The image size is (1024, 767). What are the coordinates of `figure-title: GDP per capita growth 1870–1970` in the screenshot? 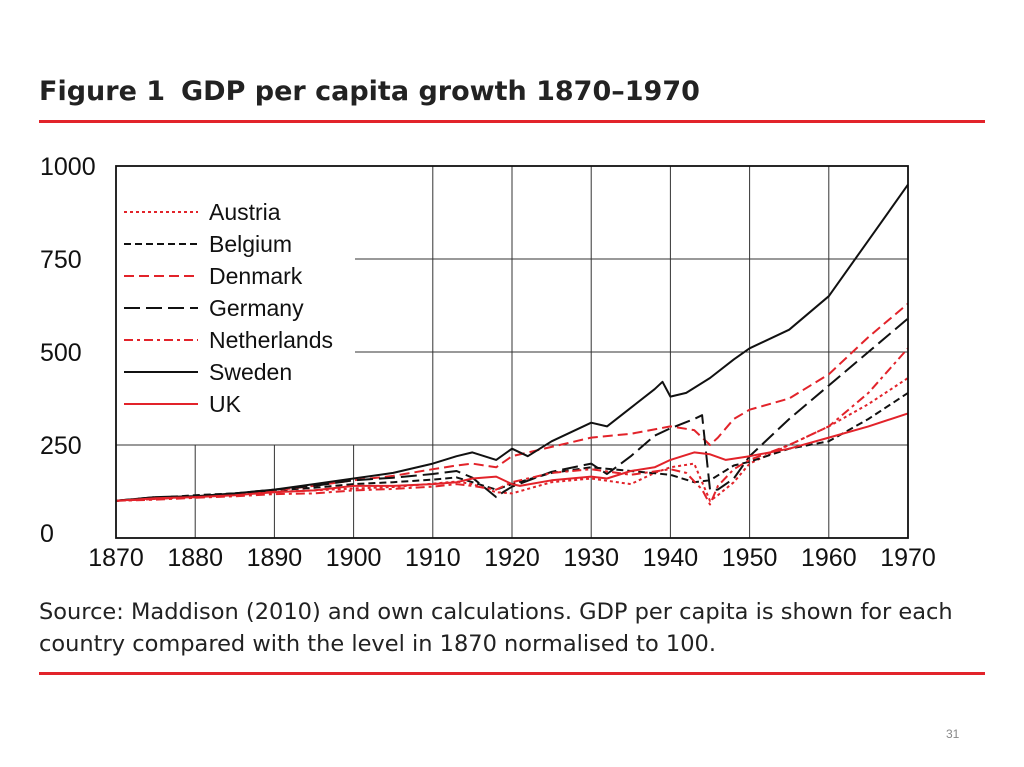 It's located at (440, 91).